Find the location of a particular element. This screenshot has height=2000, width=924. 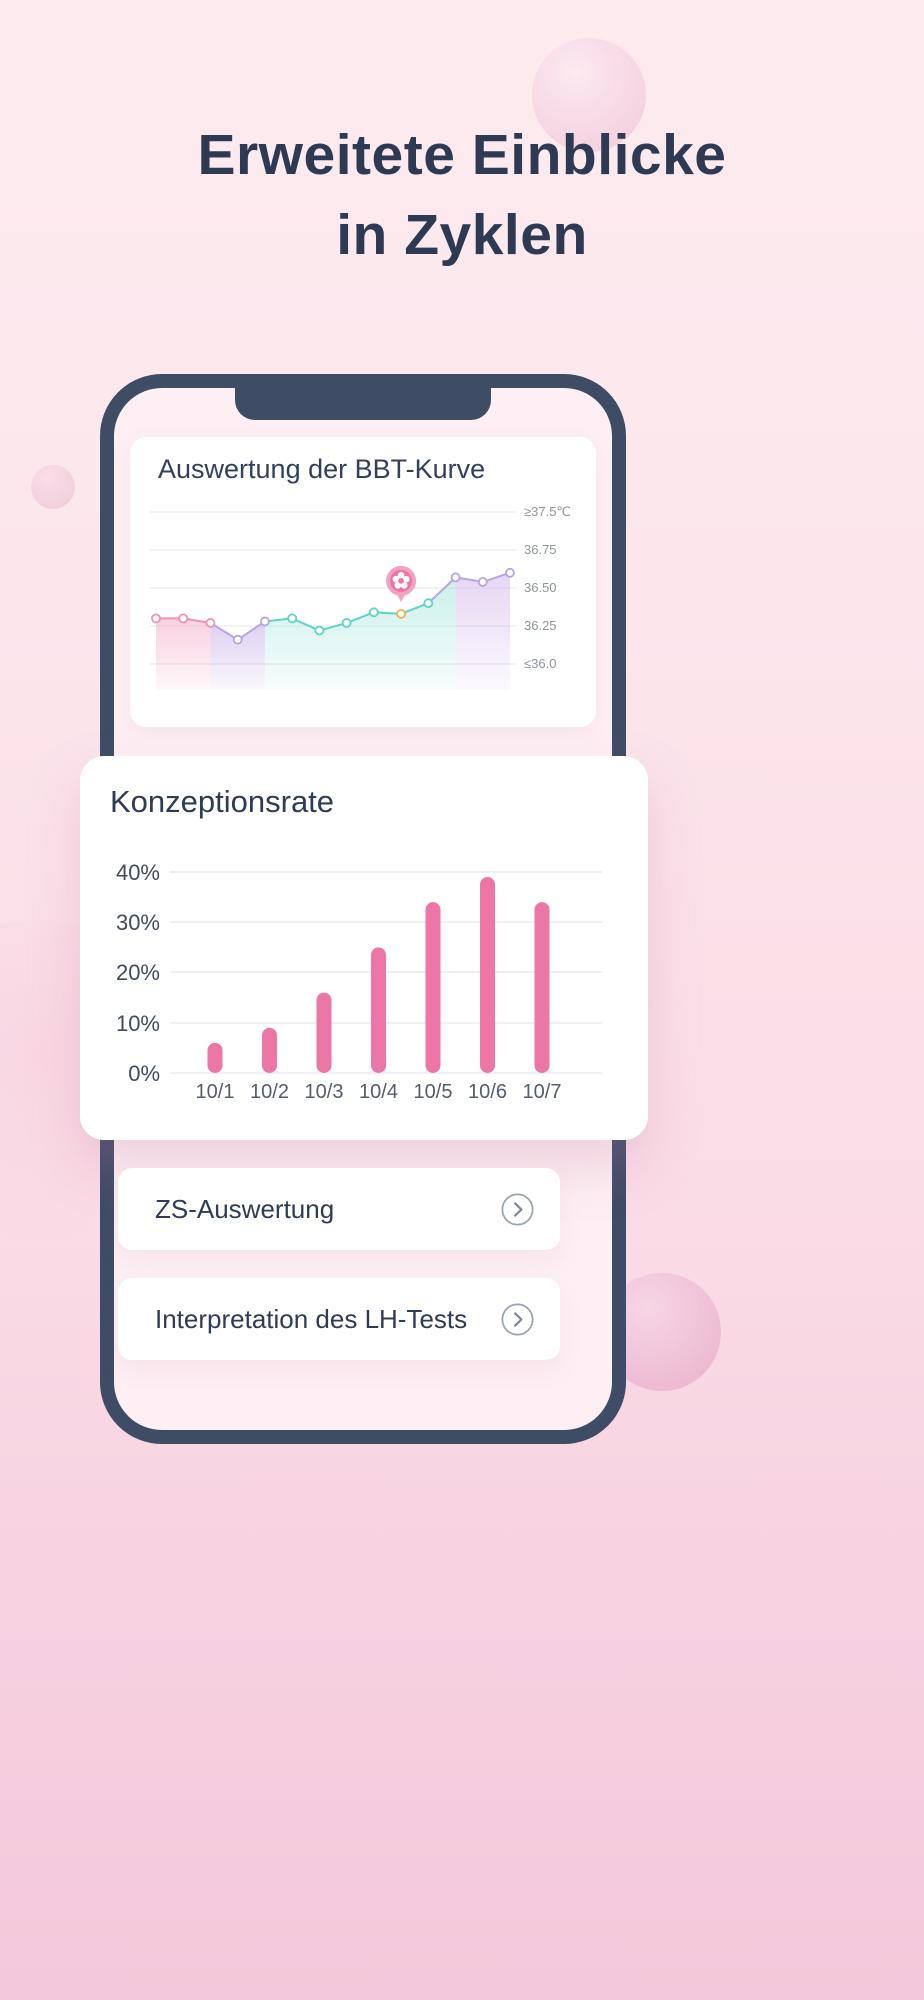

svg-text: 10/3 is located at coordinates (324, 1092).